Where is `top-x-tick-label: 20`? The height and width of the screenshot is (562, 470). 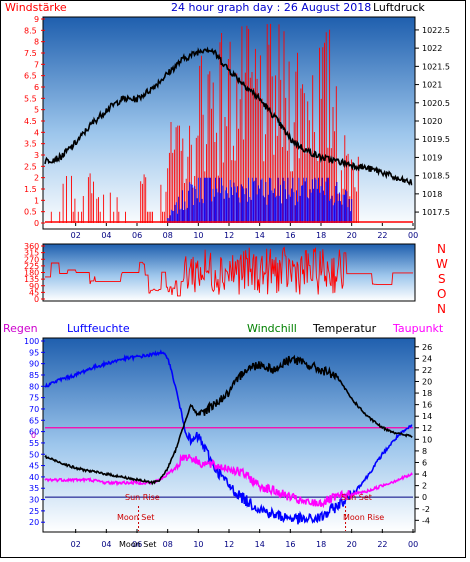
top-x-tick-label: 20 is located at coordinates (352, 235).